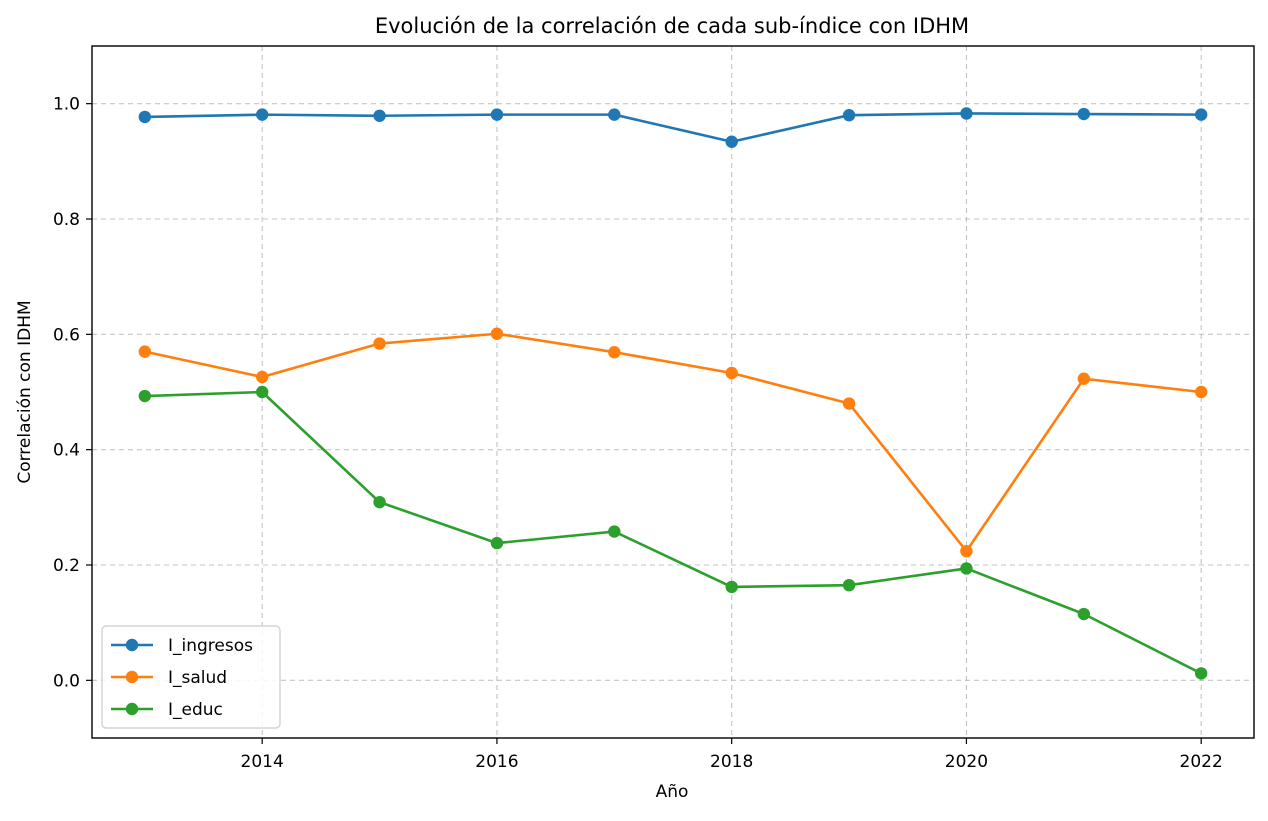 Image resolution: width=1268 pixels, height=821 pixels. What do you see at coordinates (966, 762) in the screenshot?
I see `x-tick-label: 2020` at bounding box center [966, 762].